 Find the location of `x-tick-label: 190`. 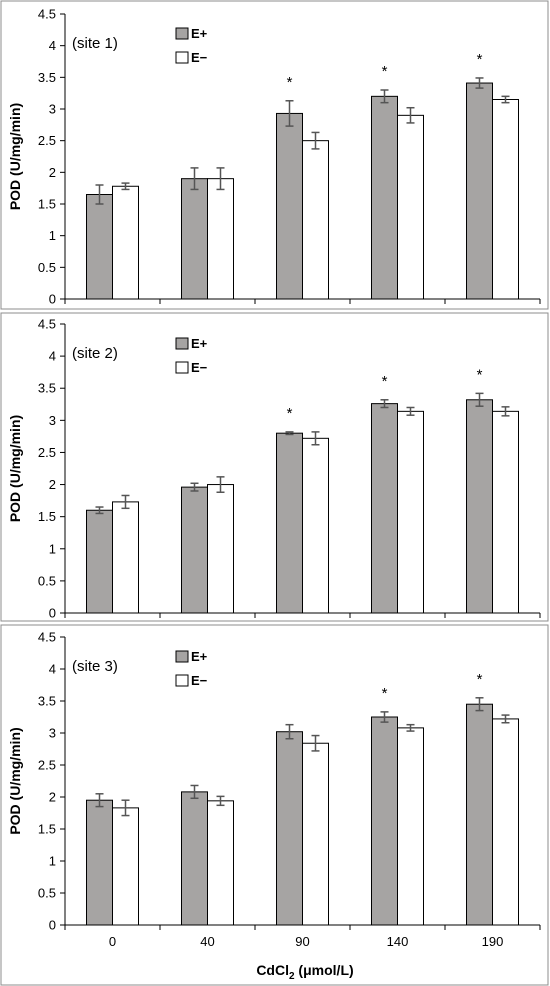

x-tick-label: 190 is located at coordinates (493, 941).